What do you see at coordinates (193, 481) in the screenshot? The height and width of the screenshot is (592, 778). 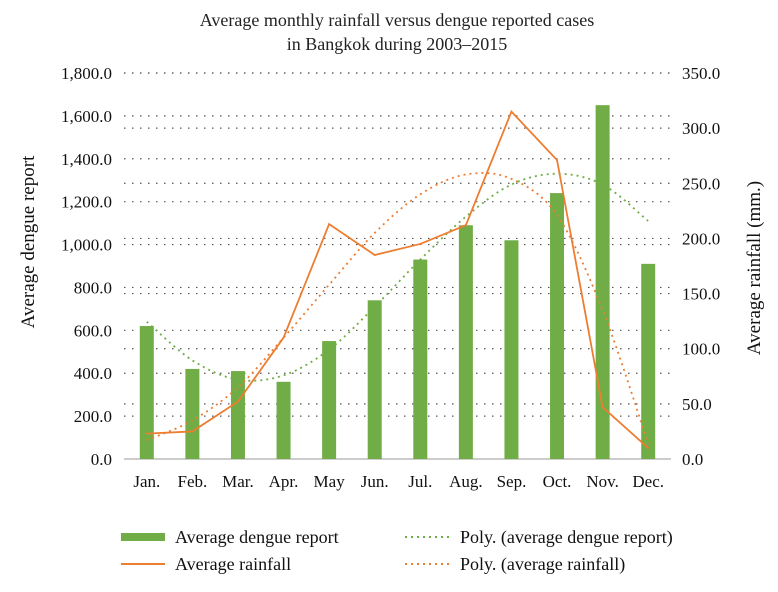 I see `x-tick-label: Feb.` at bounding box center [193, 481].